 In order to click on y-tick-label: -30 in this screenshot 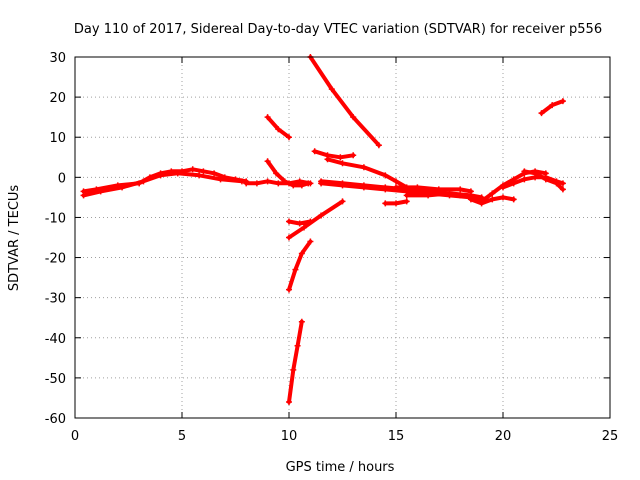, I will do `click(55, 299)`.